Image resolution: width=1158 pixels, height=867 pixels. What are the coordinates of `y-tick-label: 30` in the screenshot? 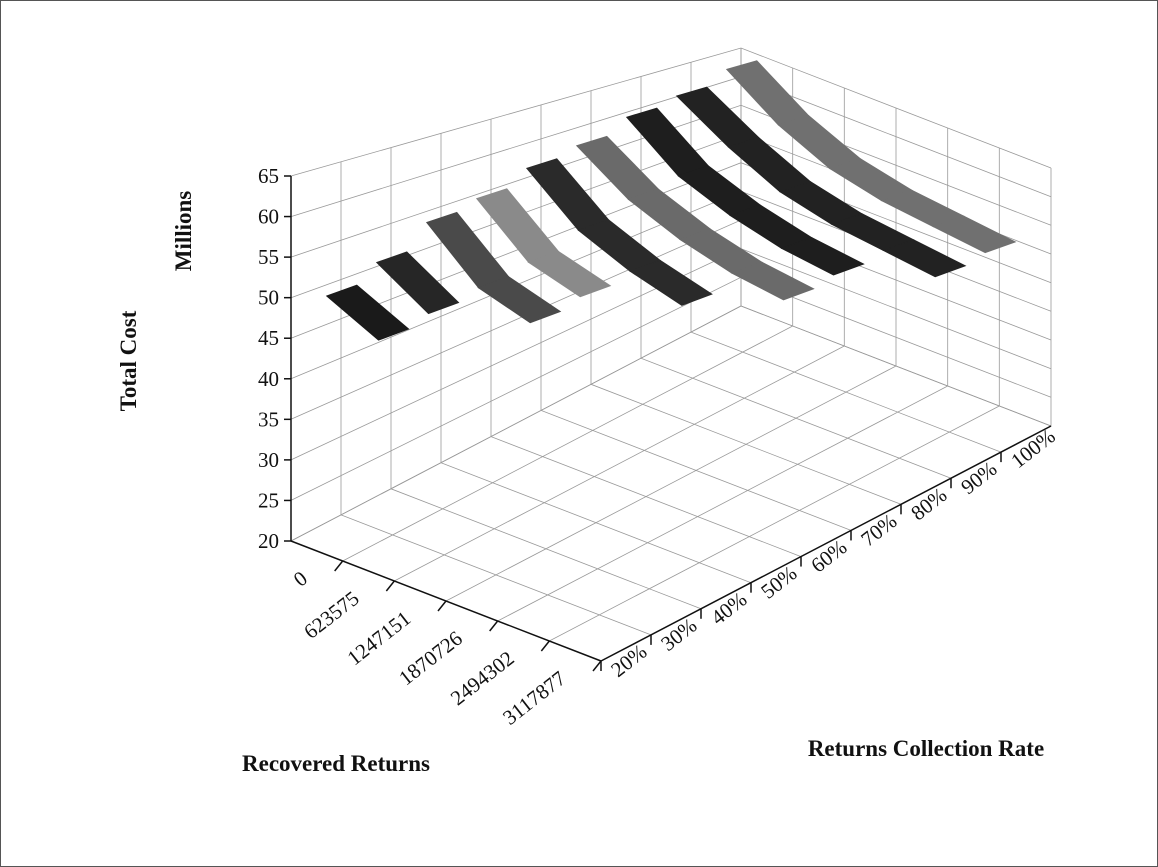 It's located at (268, 460).